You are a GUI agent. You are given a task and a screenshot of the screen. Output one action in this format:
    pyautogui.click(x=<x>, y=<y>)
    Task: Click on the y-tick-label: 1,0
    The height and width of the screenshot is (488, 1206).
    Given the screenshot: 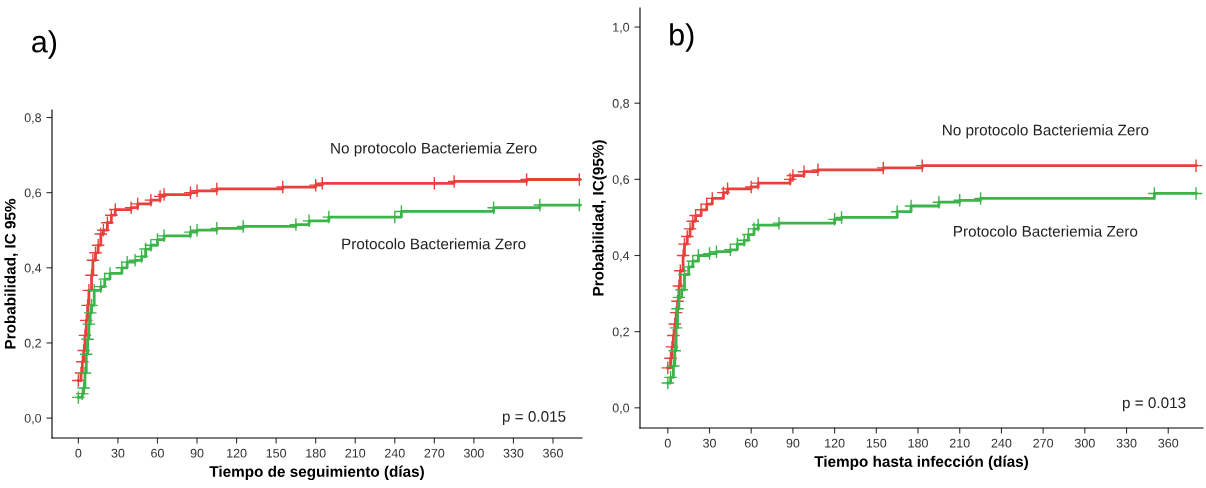 What is the action you would take?
    pyautogui.click(x=621, y=28)
    